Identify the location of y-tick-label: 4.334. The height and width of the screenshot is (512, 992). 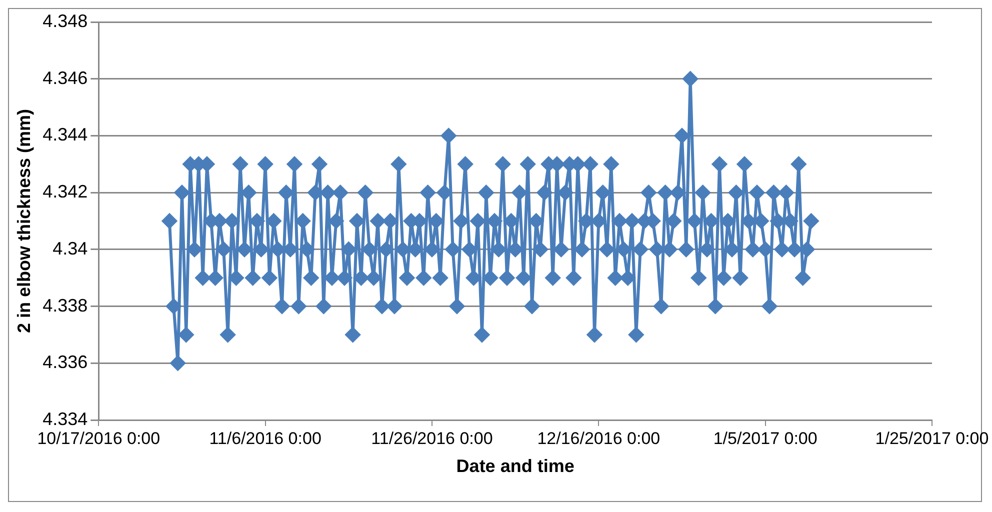
(65, 418).